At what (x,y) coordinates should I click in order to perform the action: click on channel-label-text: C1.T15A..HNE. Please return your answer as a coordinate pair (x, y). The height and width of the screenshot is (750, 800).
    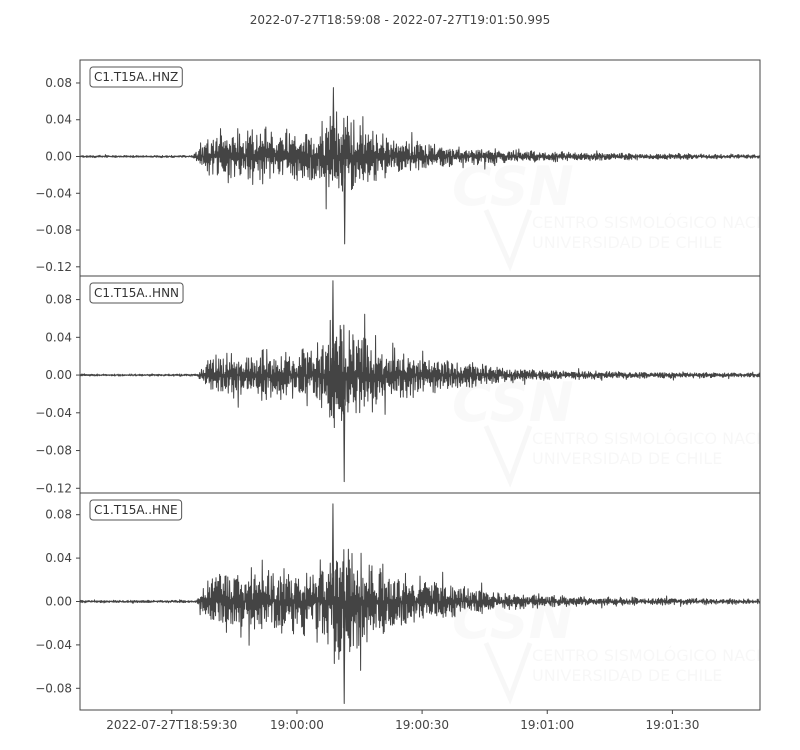
    Looking at the image, I should click on (136, 510).